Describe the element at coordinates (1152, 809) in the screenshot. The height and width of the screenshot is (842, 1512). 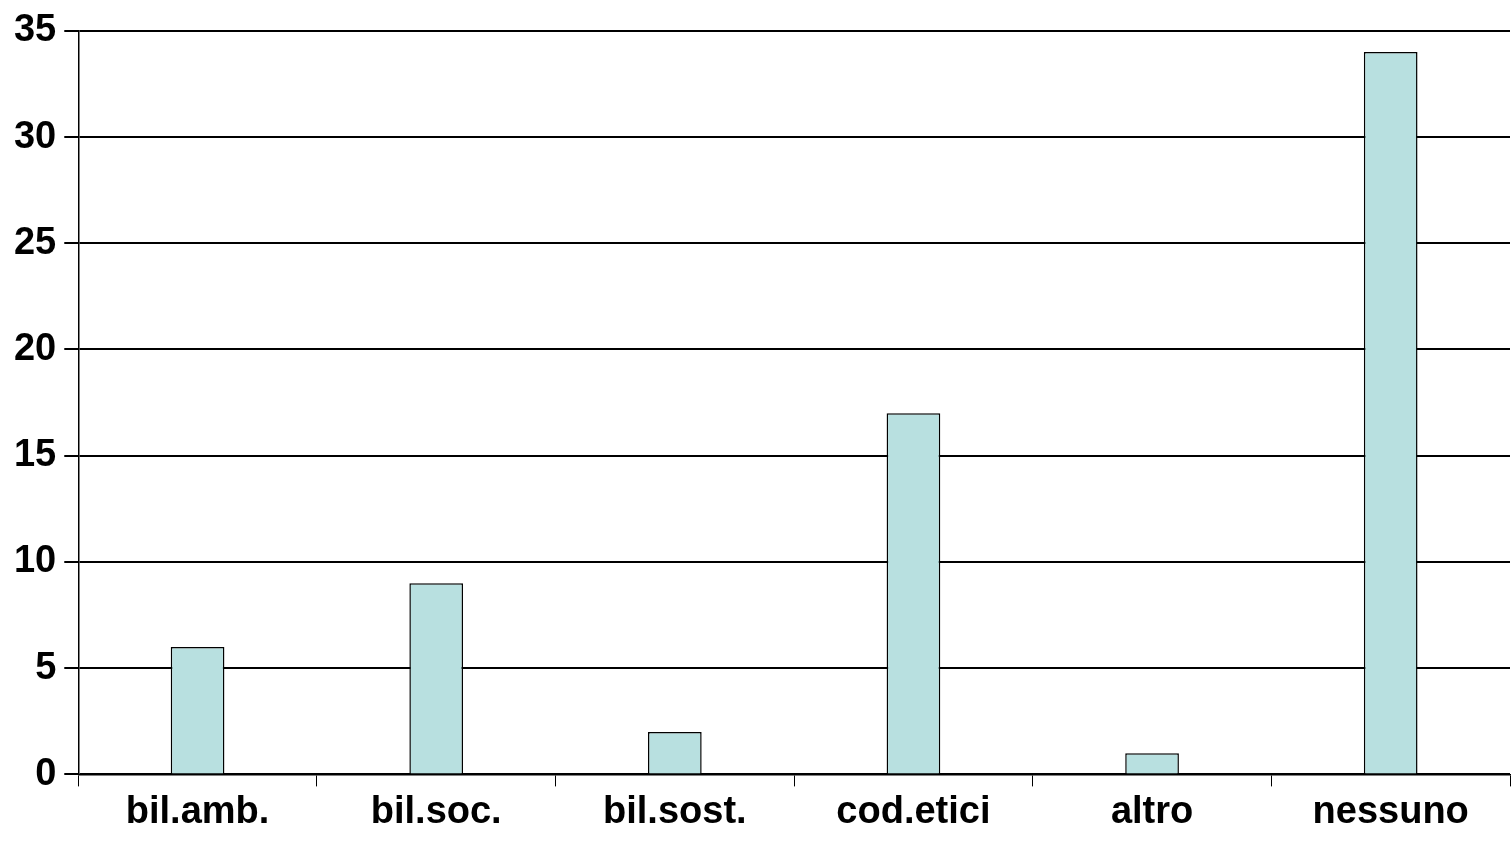
I see `x-tick-label: altro` at that location.